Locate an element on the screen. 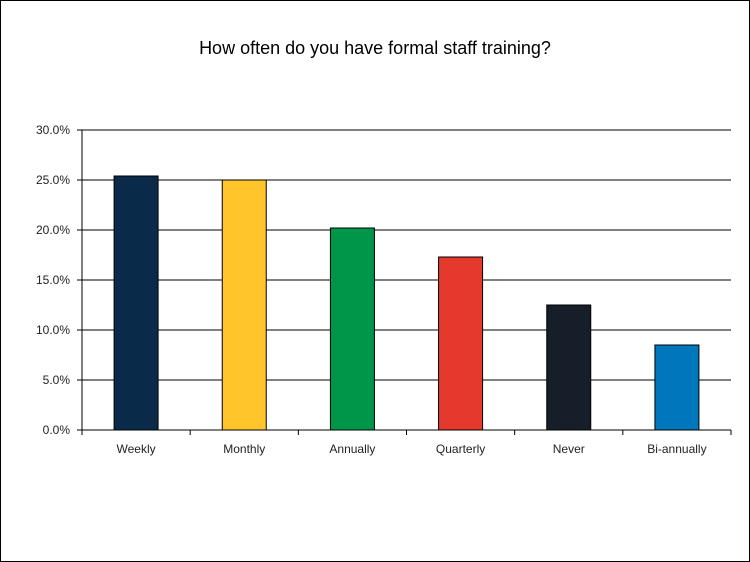 This screenshot has height=562, width=750. y-tick-labels: 0.0% 5.0% 10.0% 15.0% 20.0% 25.0% 30.0% is located at coordinates (53, 280).